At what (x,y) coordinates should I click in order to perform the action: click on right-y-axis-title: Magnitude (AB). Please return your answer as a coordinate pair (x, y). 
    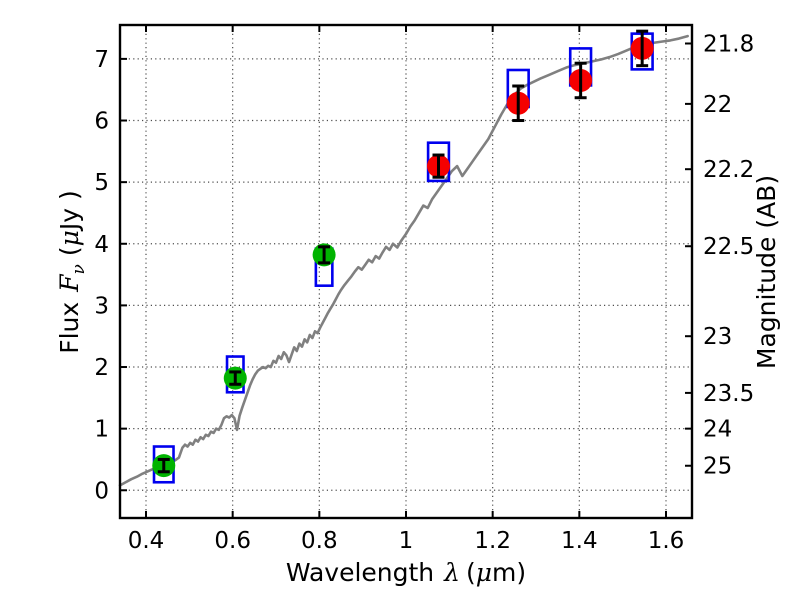
    Looking at the image, I should click on (766, 272).